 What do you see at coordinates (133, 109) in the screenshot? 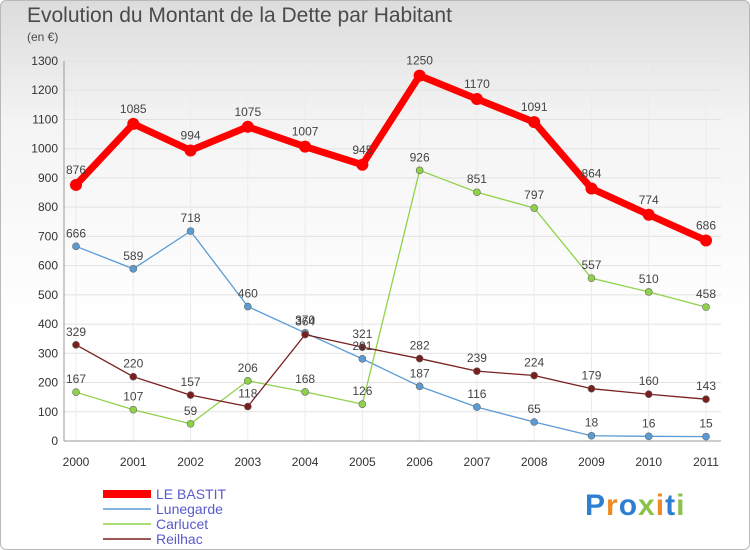
I see `series-0-label-1: 1085` at bounding box center [133, 109].